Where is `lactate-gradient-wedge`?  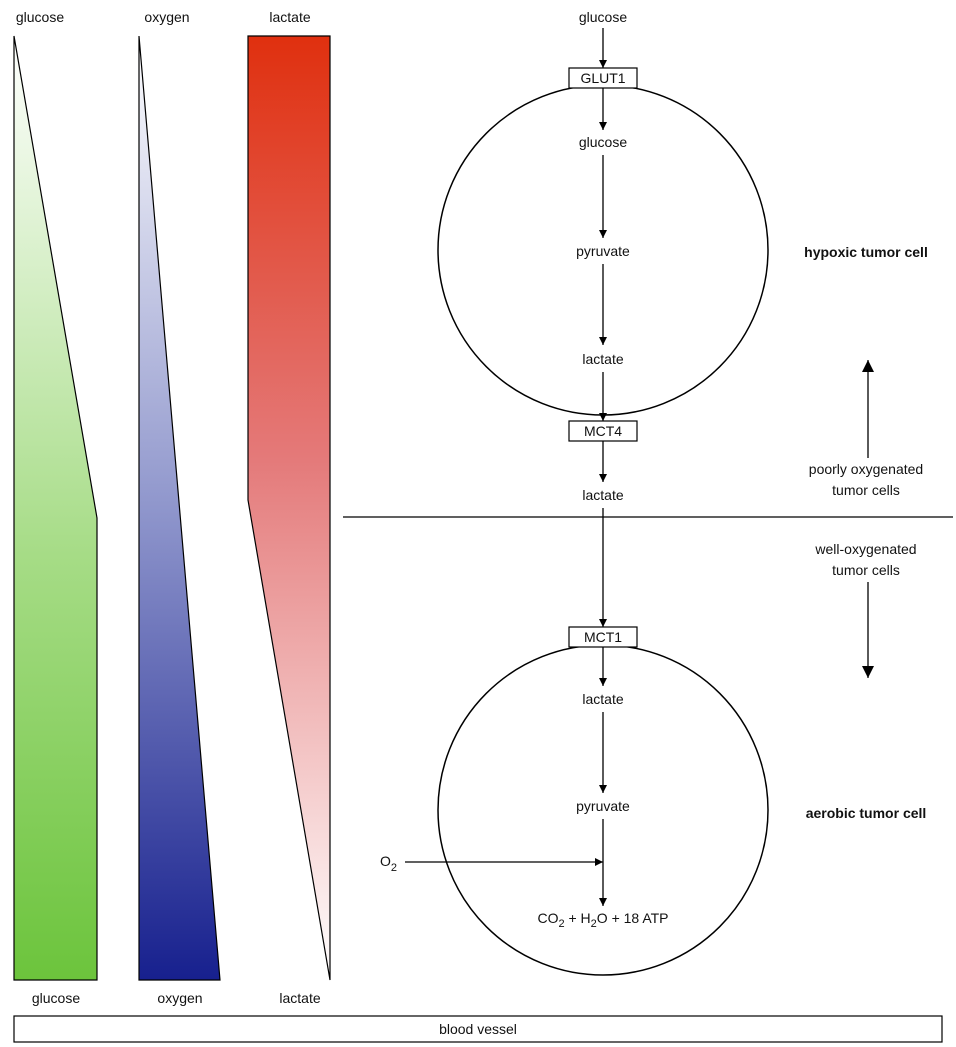 lactate-gradient-wedge is located at coordinates (289, 508).